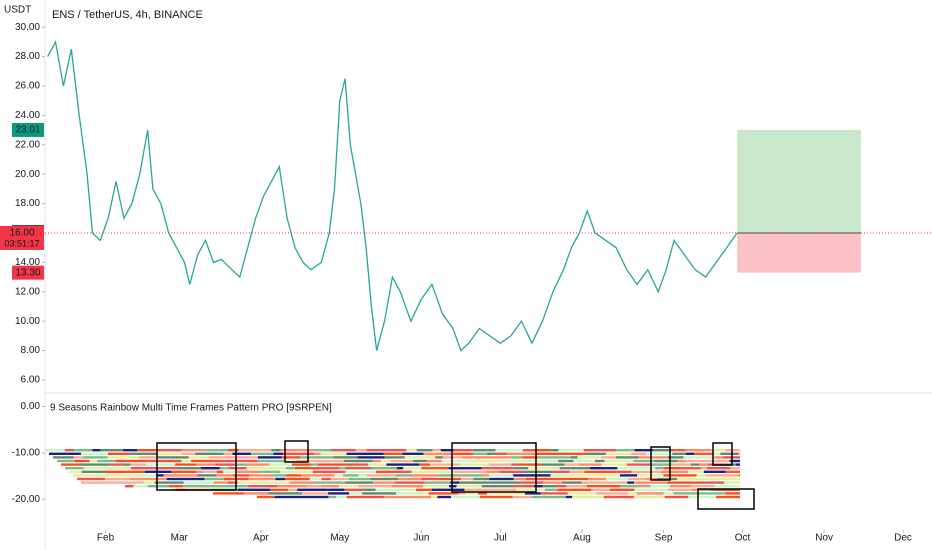 Image resolution: width=932 pixels, height=550 pixels. What do you see at coordinates (27, 291) in the screenshot?
I see `y-tick-label: 12.00` at bounding box center [27, 291].